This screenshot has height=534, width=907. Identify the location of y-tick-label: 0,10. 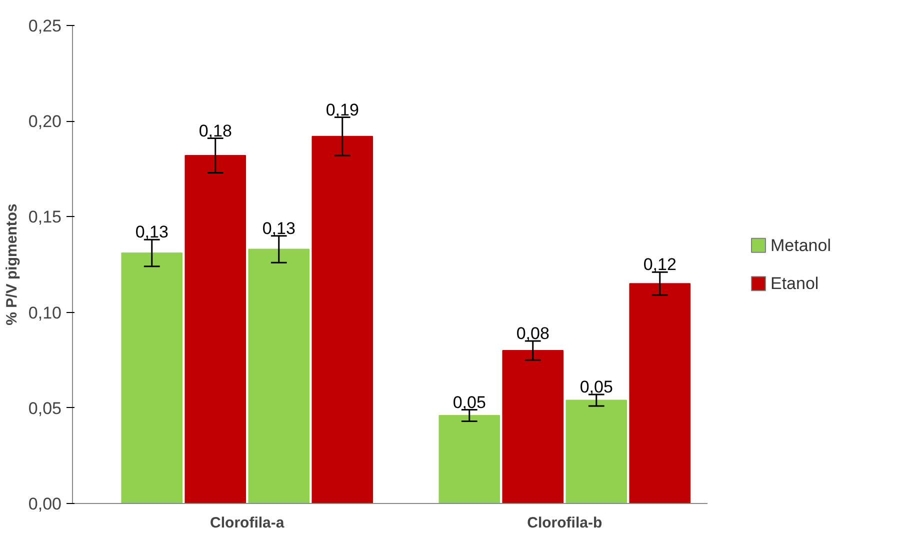
(45, 312).